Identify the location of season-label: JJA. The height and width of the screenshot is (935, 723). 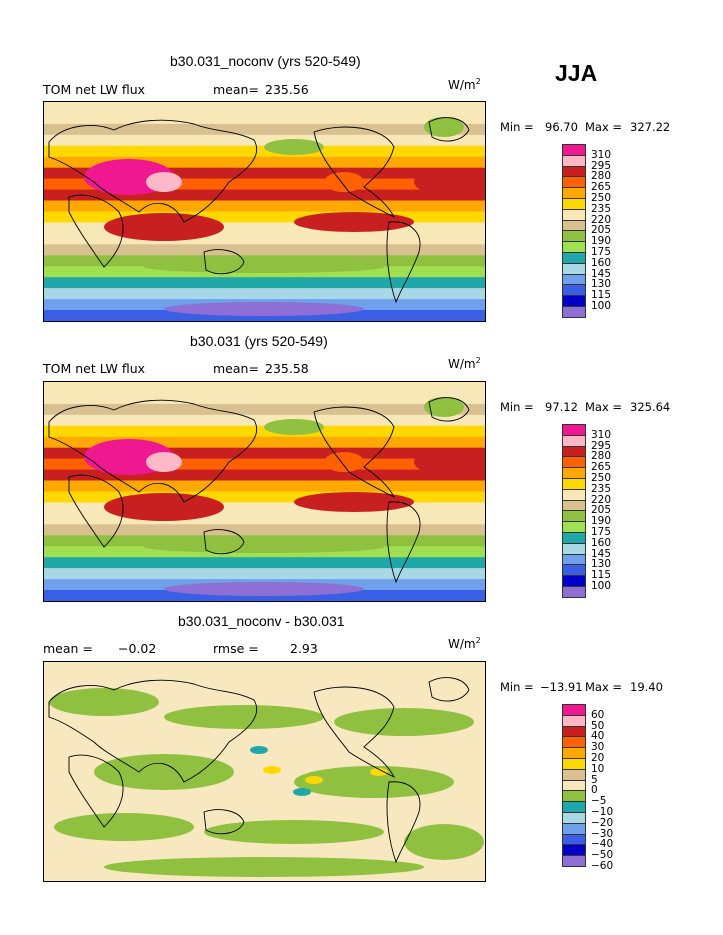
(576, 73).